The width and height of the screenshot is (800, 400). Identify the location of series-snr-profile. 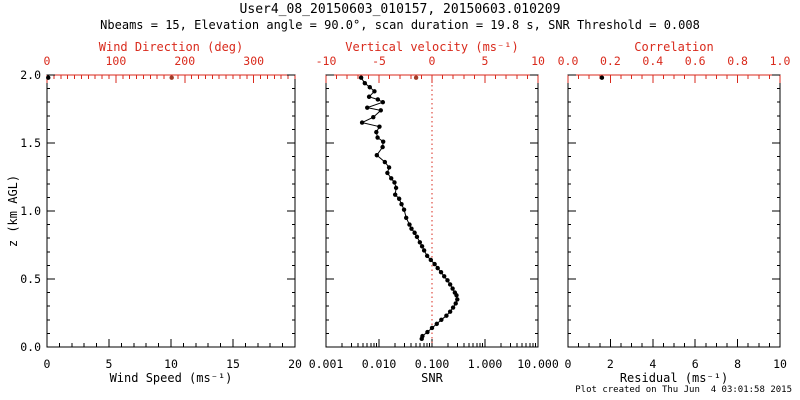
(409, 208).